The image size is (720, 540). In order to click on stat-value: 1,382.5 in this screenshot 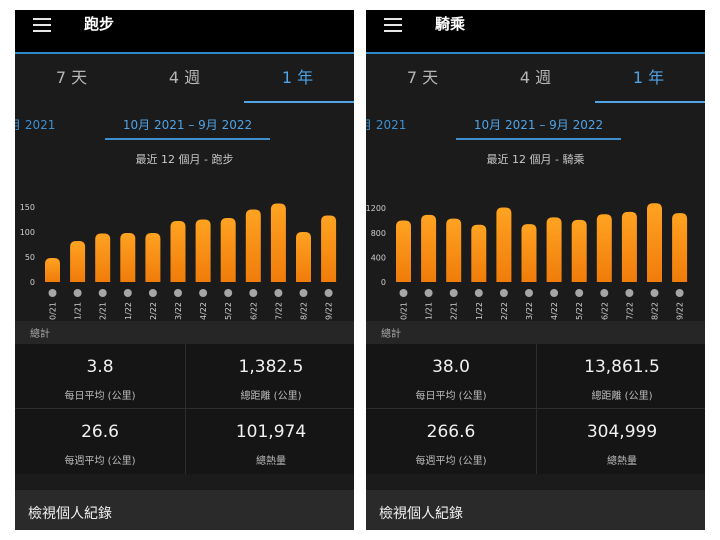, I will do `click(271, 367)`.